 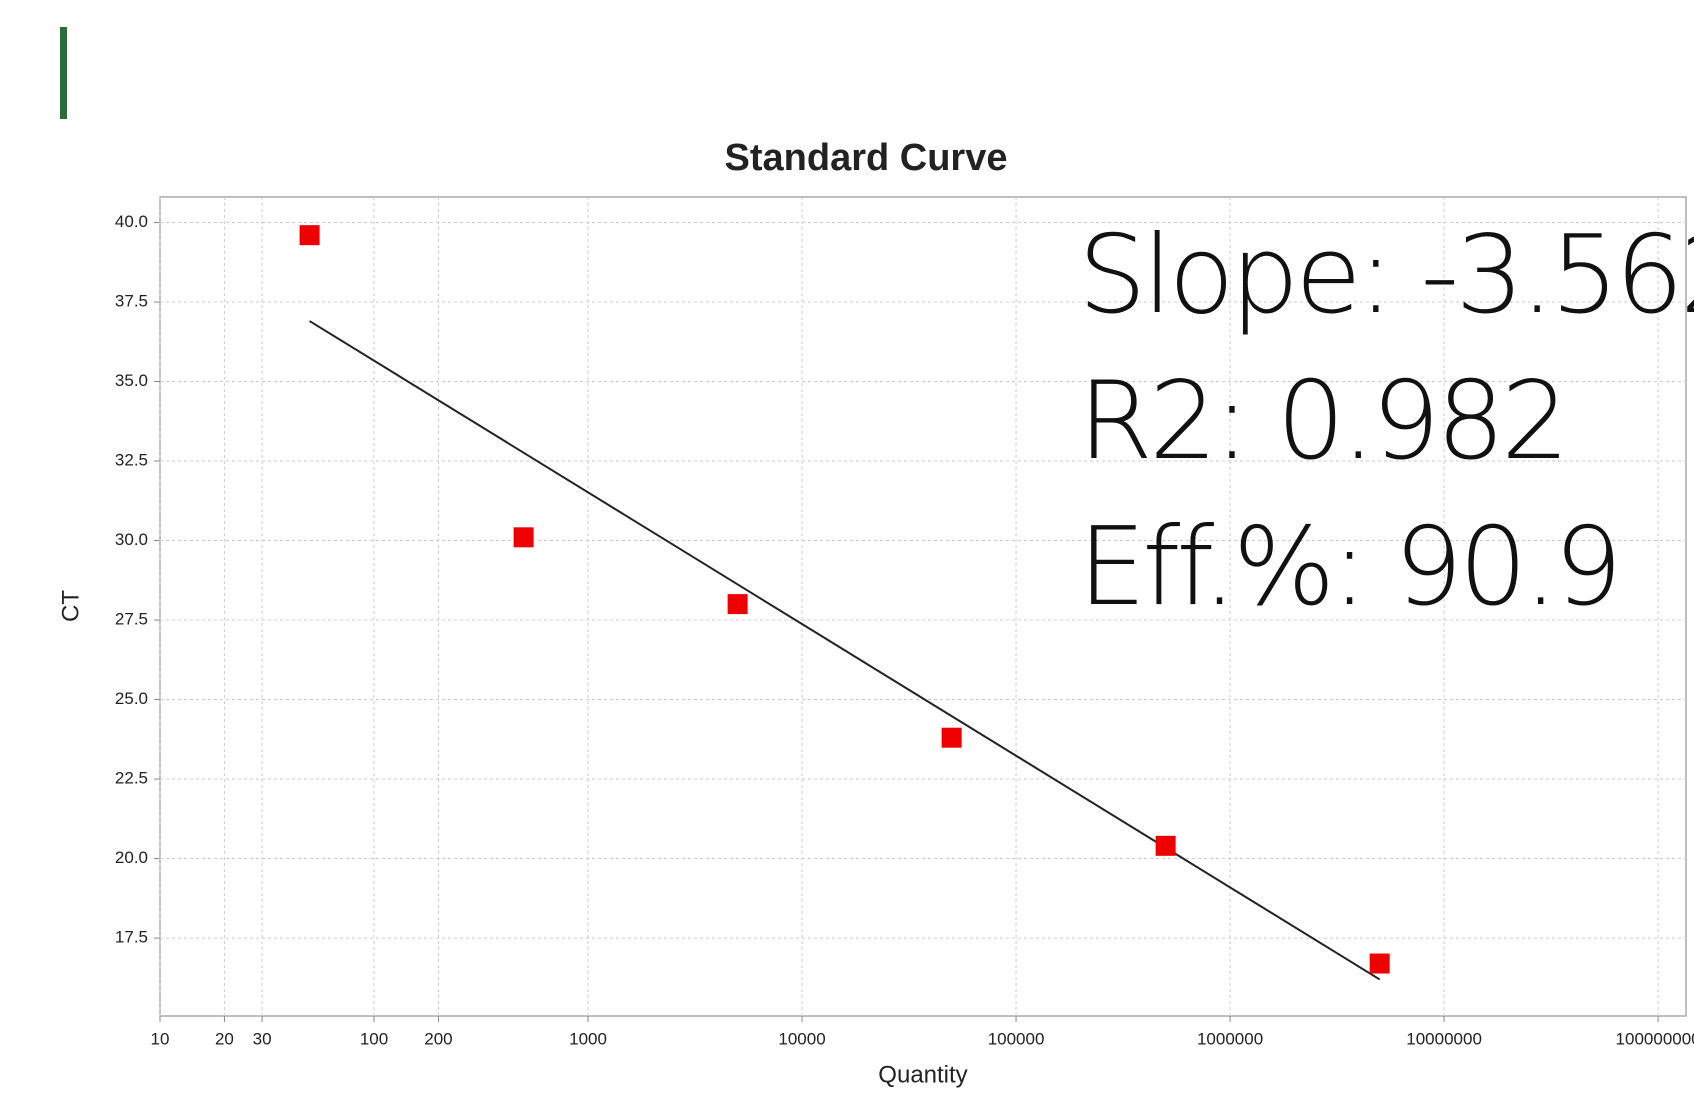 What do you see at coordinates (131, 539) in the screenshot?
I see `y-tick-label: 30.0` at bounding box center [131, 539].